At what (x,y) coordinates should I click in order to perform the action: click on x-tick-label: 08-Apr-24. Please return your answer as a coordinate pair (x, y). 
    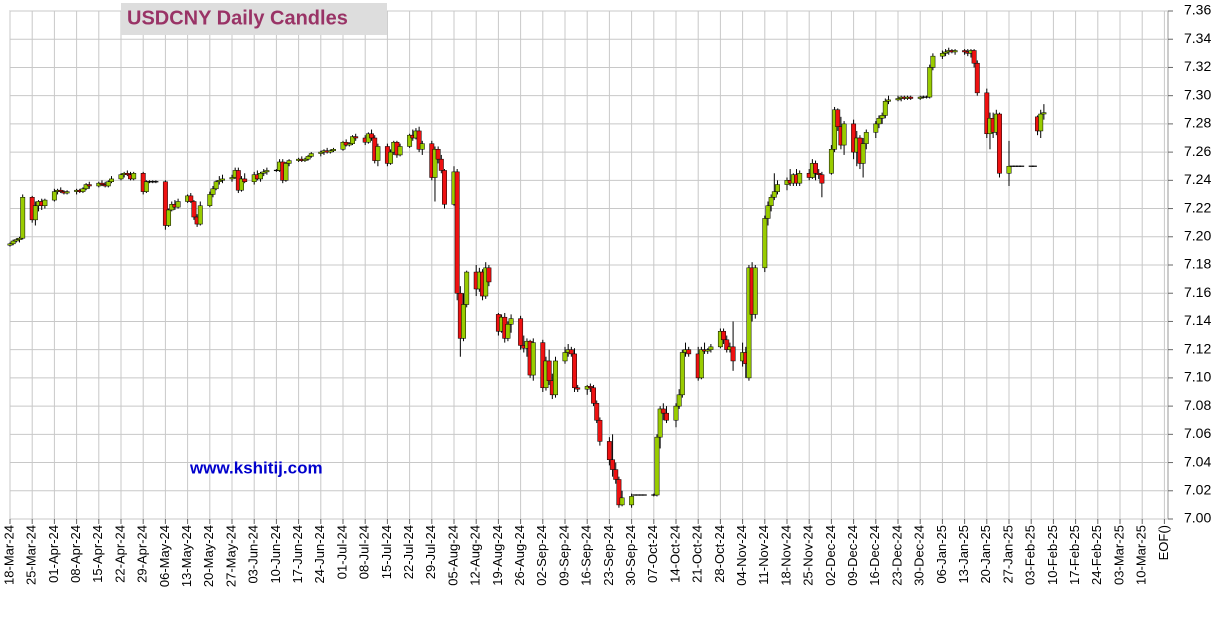
    Looking at the image, I should click on (75, 554).